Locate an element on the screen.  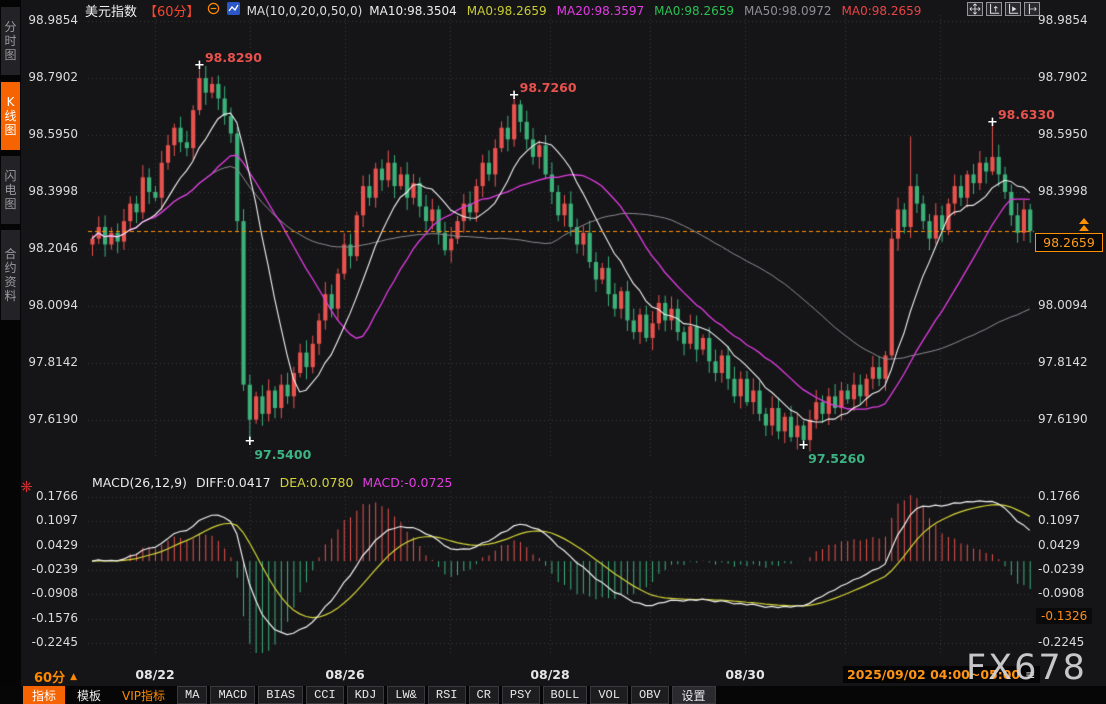
macd-current-marker: -0.1326 is located at coordinates (1064, 616).